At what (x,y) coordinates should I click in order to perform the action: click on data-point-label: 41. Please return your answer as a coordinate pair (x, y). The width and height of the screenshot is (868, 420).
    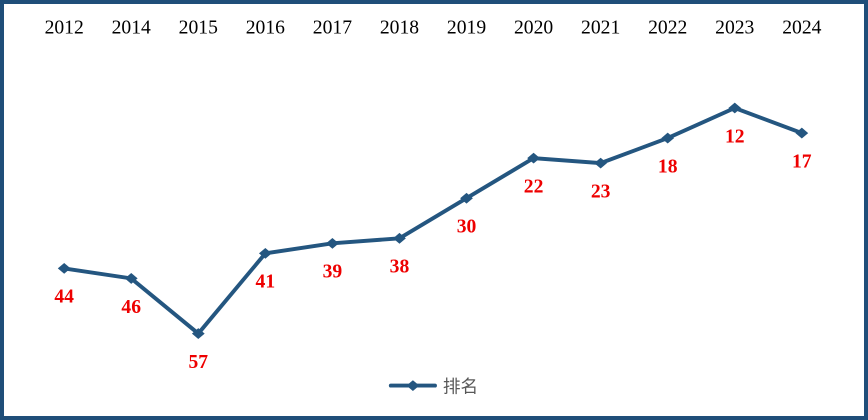
    Looking at the image, I should click on (266, 282).